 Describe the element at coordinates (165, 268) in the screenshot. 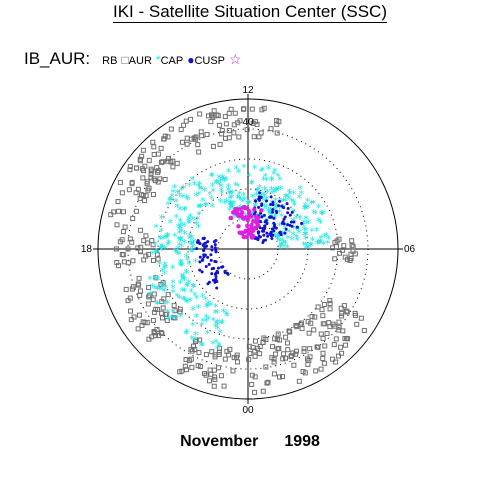

I see `cap-point-253: *` at that location.